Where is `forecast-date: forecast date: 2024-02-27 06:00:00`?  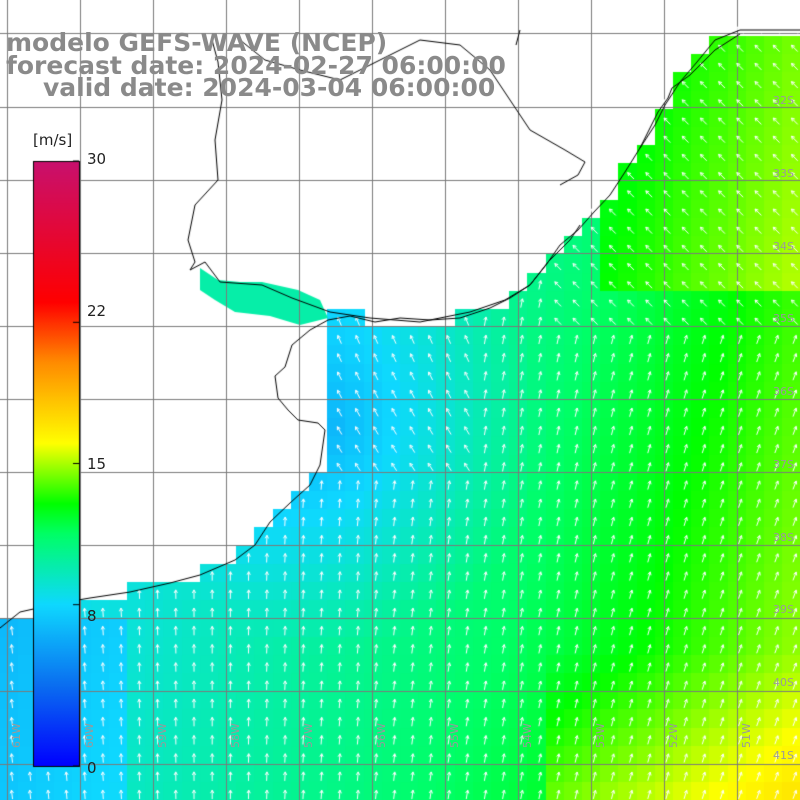
forecast-date: forecast date: 2024-02-27 06:00:00 is located at coordinates (256, 65).